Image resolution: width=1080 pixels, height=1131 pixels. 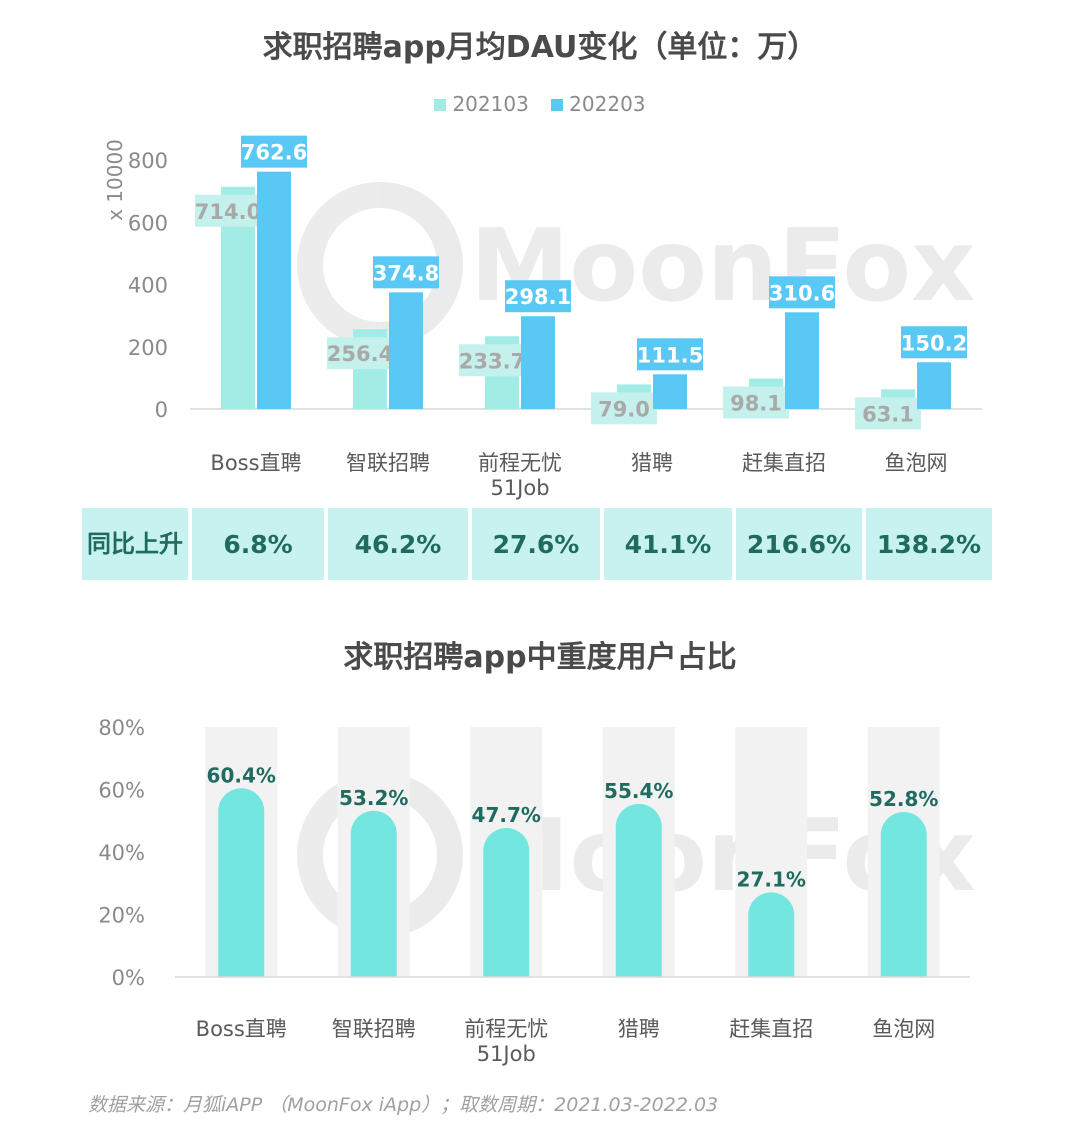 I want to click on chart1-category-label: 鱼泡网, so click(x=916, y=463).